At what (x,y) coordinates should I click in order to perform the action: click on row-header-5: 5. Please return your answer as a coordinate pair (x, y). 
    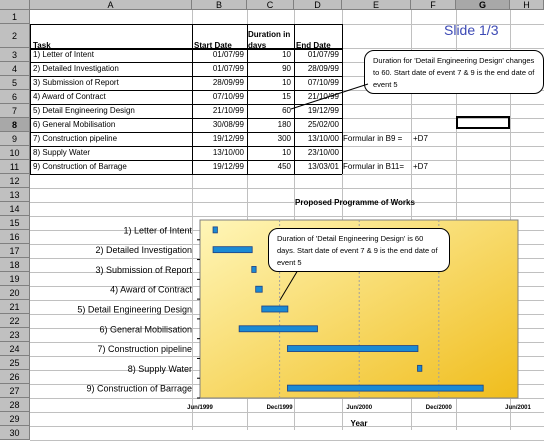
    Looking at the image, I should click on (15, 83).